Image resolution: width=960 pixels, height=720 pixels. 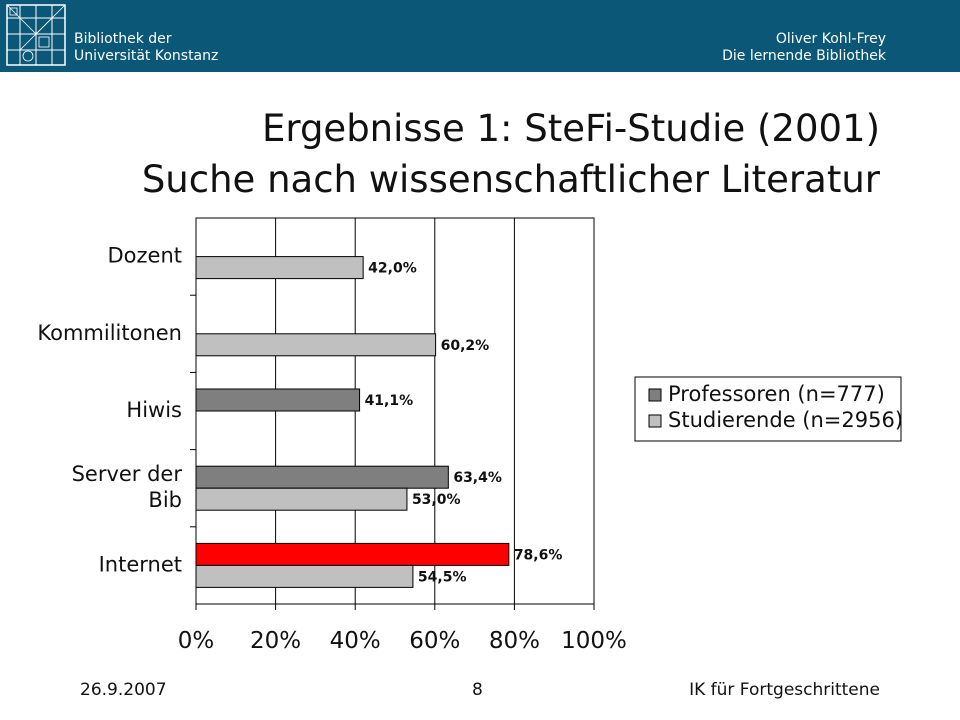 I want to click on category-label: Server der Bib, so click(x=127, y=487).